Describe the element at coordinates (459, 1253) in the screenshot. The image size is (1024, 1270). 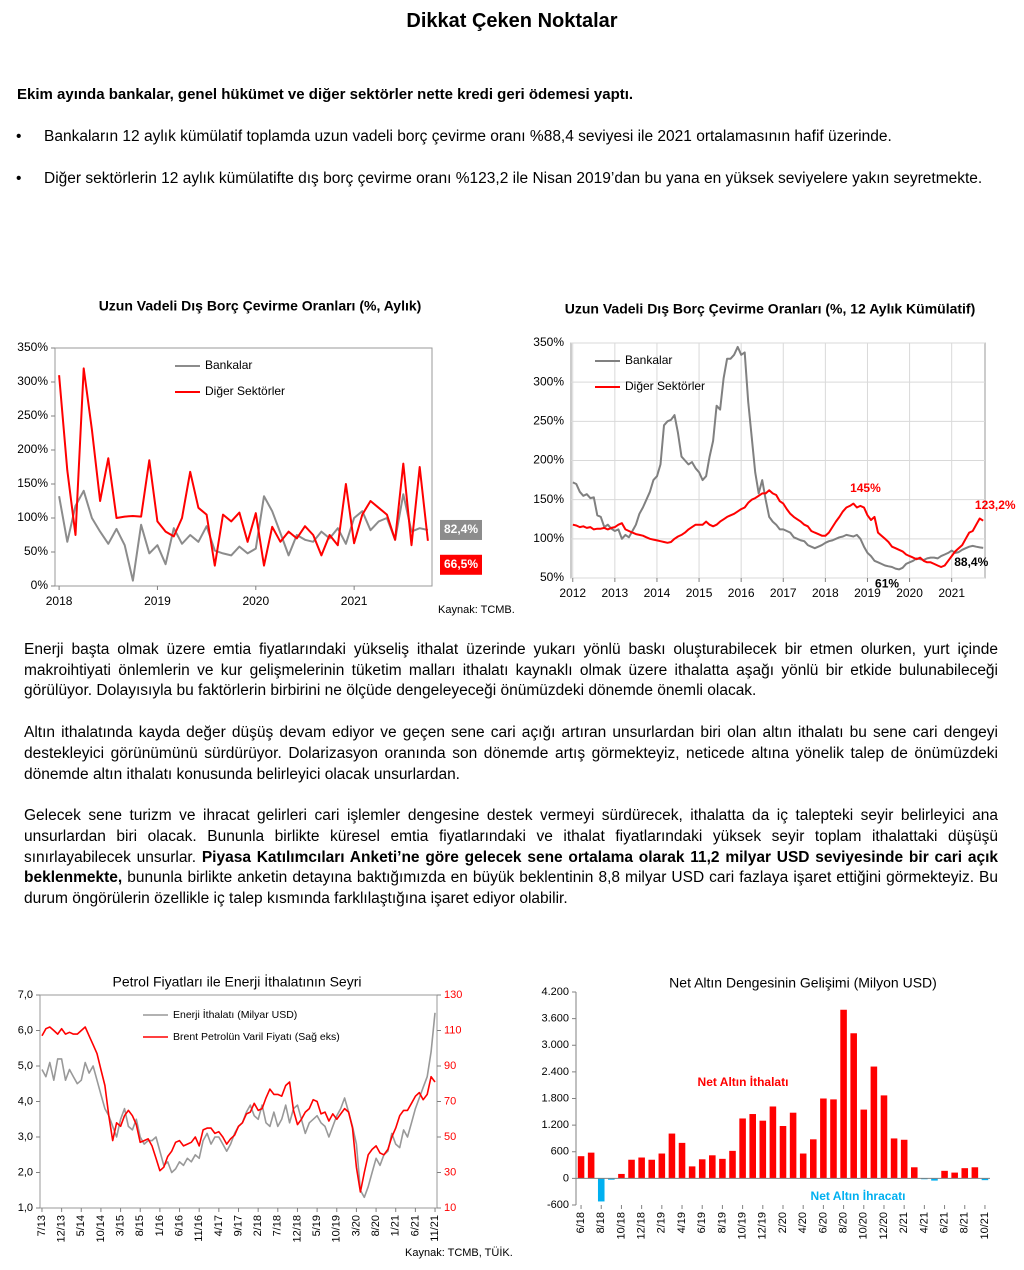
I see `source-note: Kaynak: TCMB, TÜİK.` at that location.